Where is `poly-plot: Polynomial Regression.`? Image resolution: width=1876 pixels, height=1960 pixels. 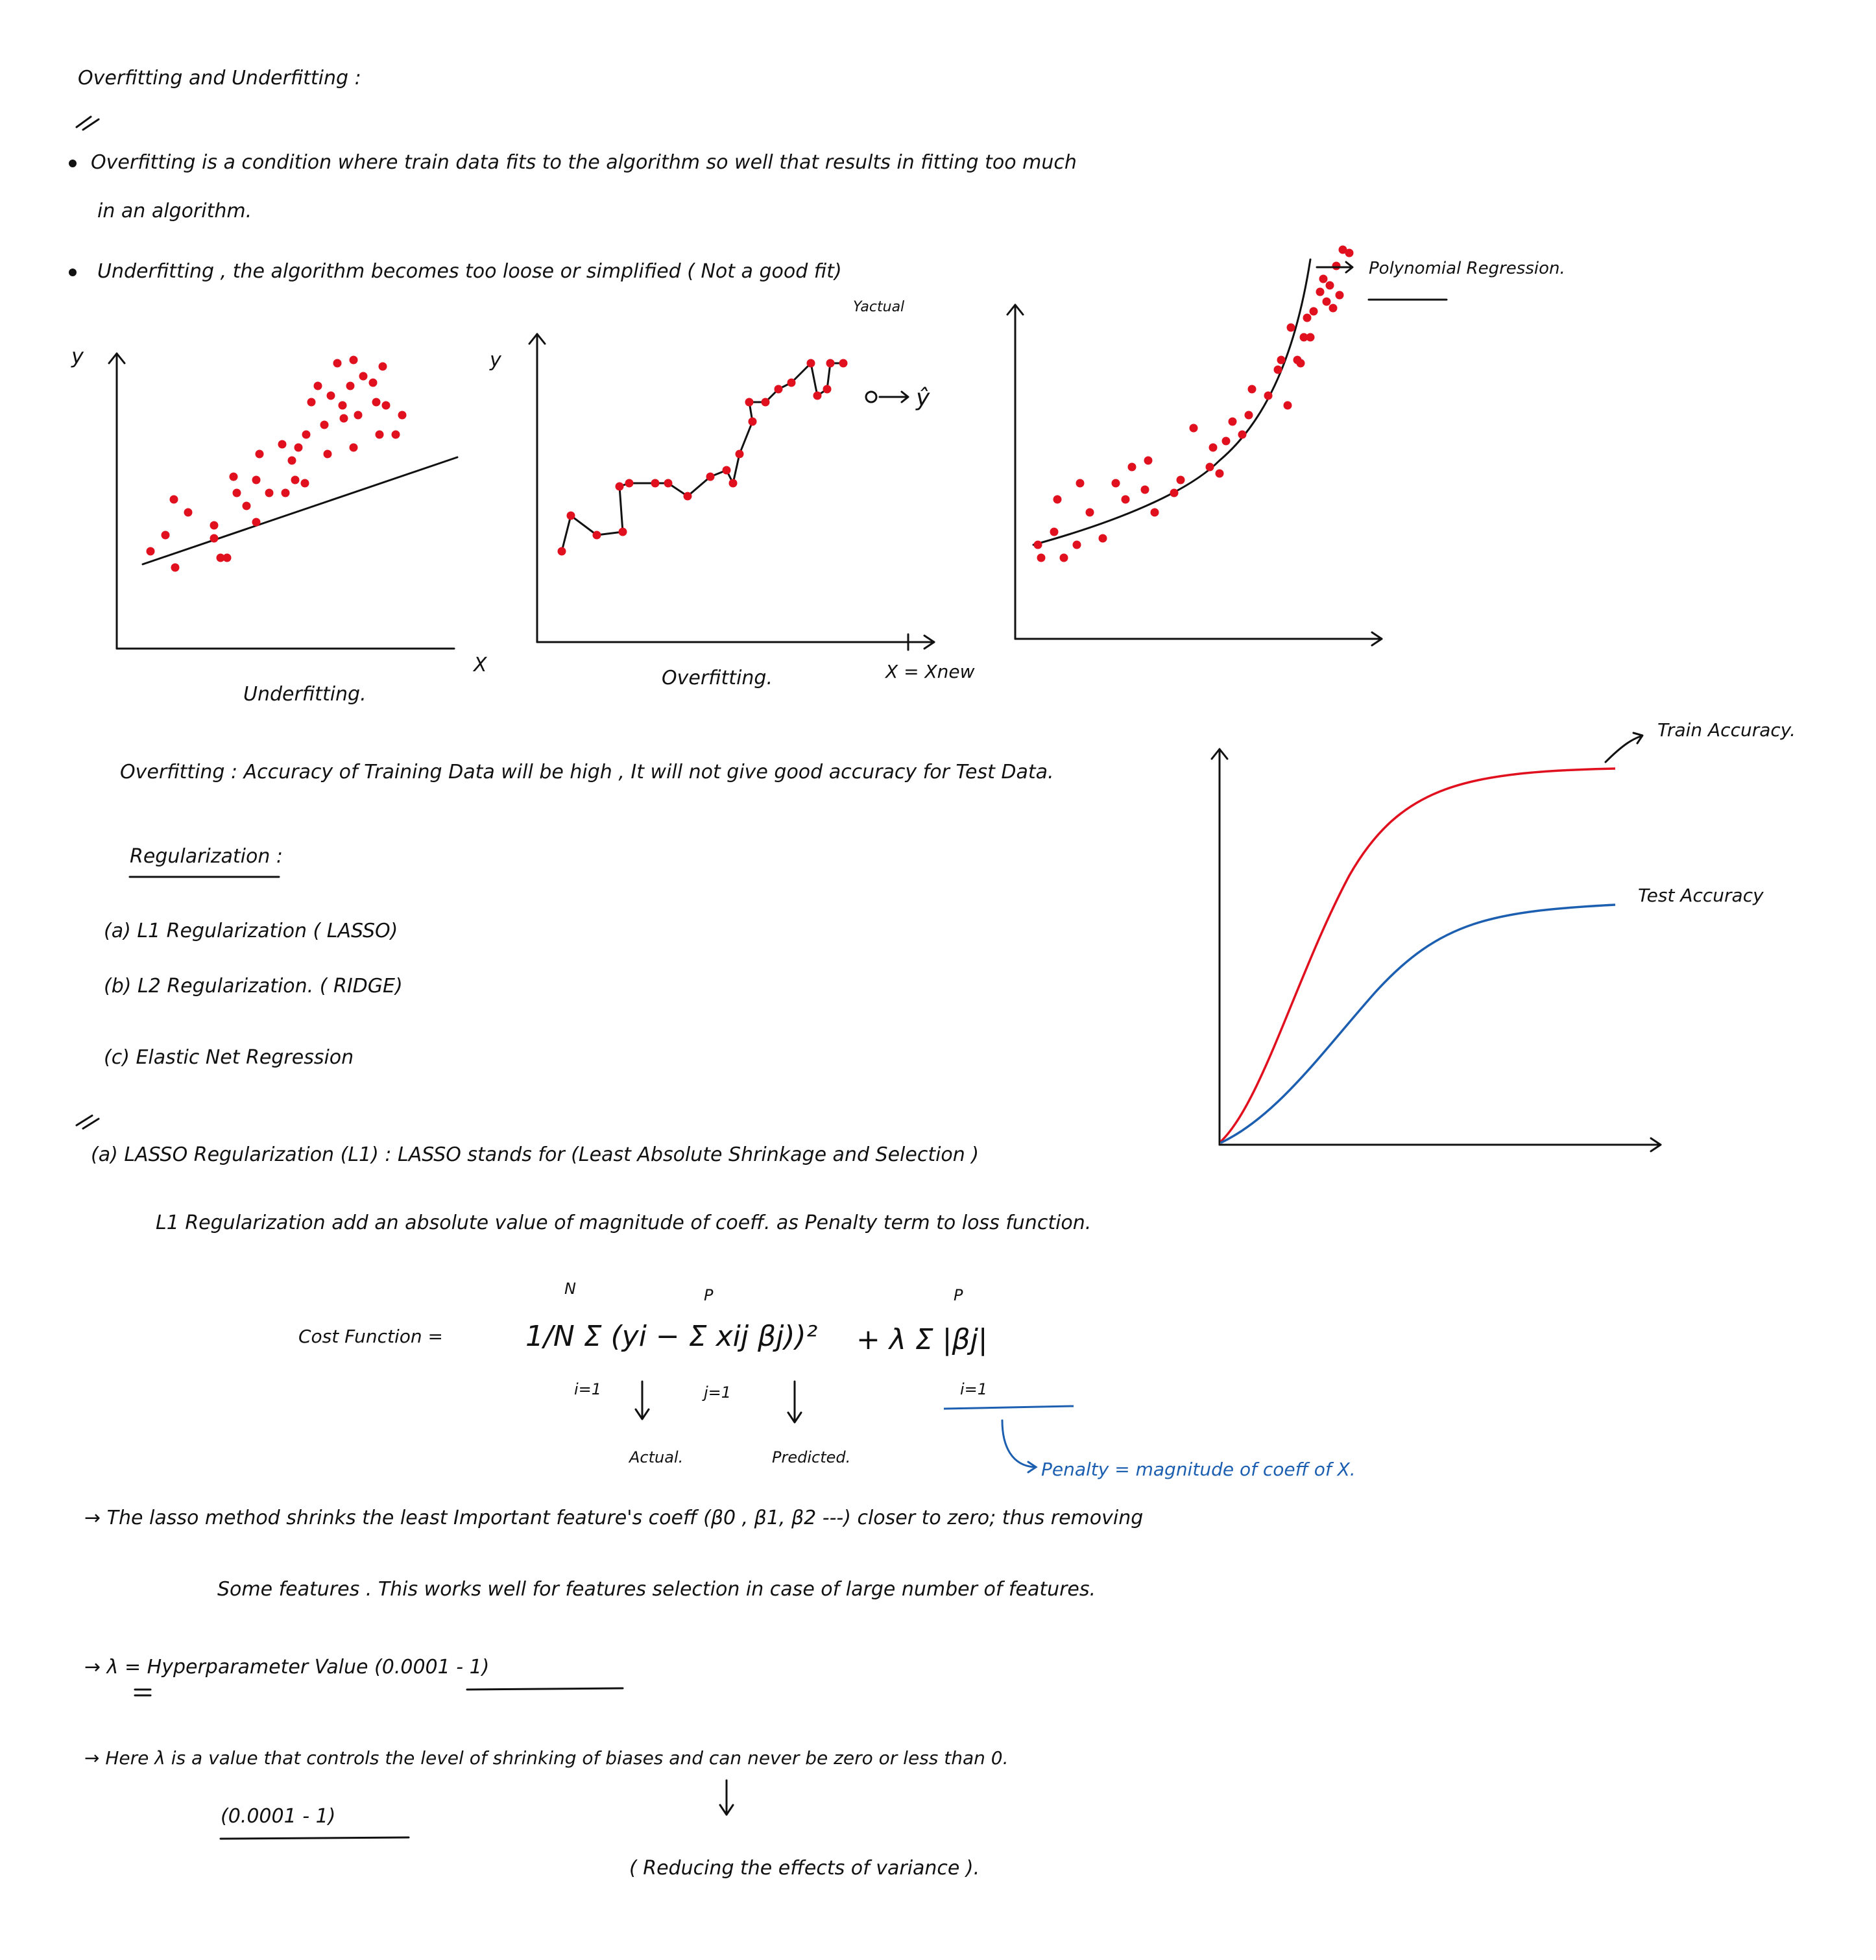 poly-plot: Polynomial Regression. is located at coordinates (1285, 446).